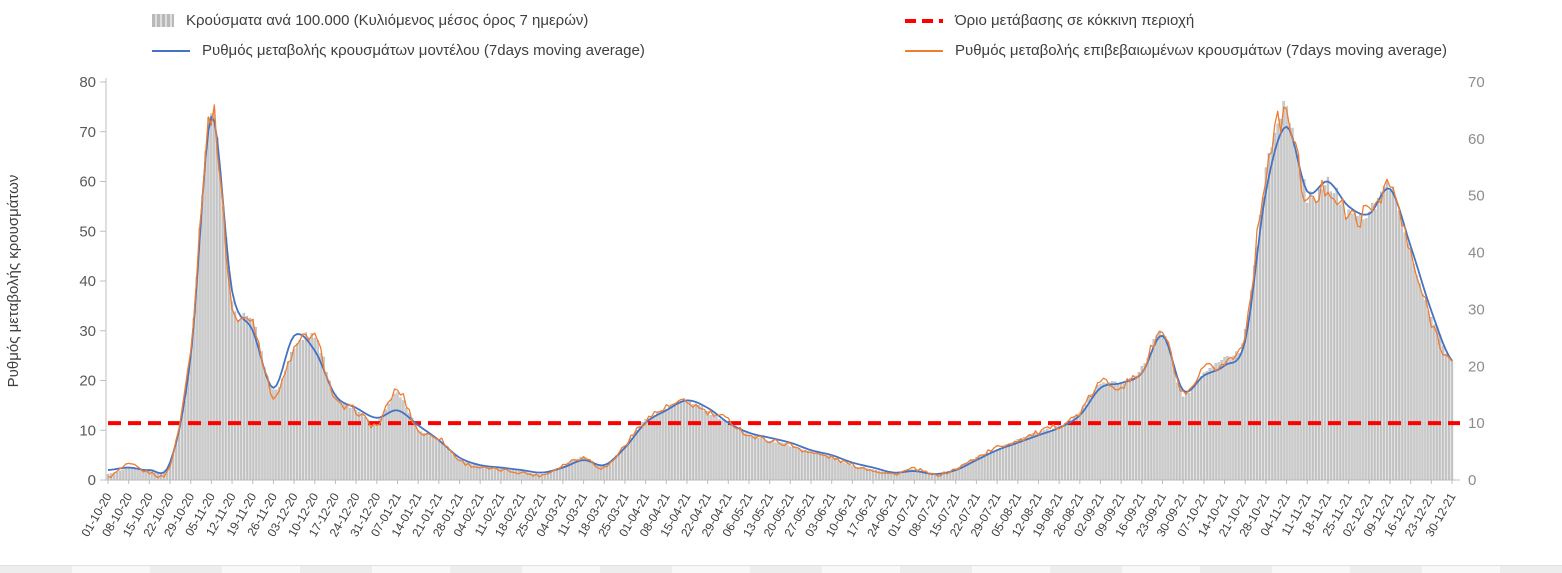  What do you see at coordinates (781, 569) in the screenshot?
I see `bottom-strip` at bounding box center [781, 569].